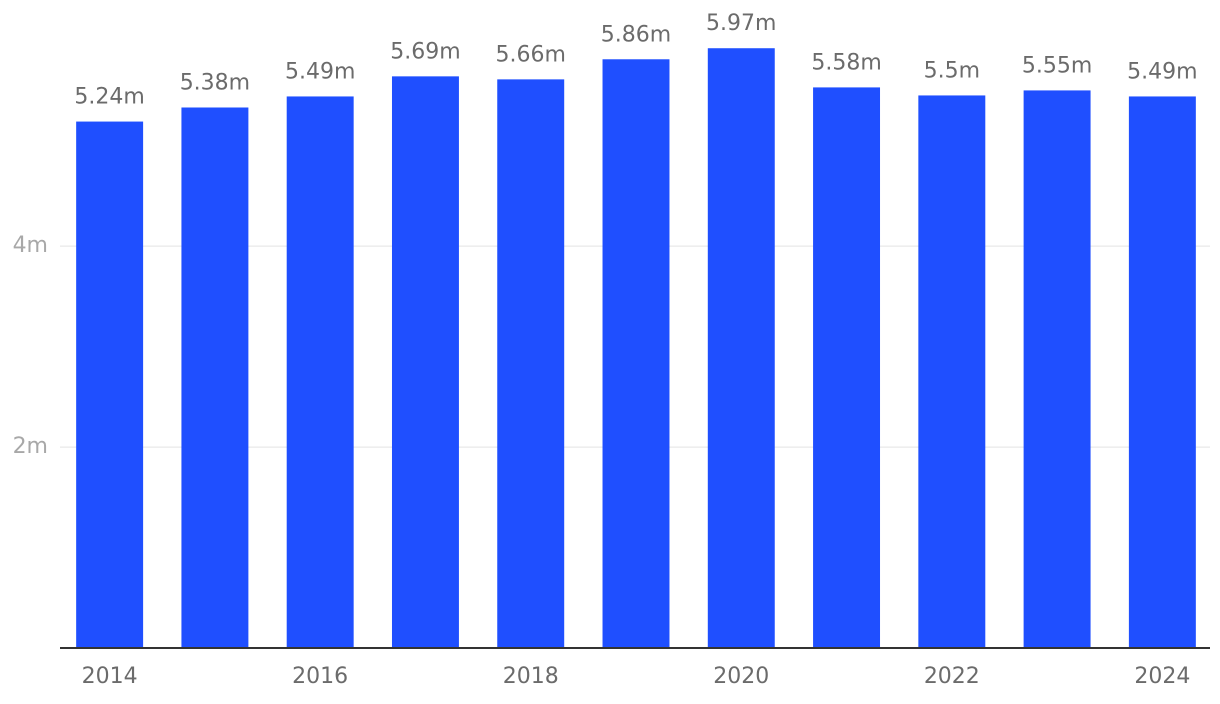  I want to click on y-tick-label: 2m, so click(30, 446).